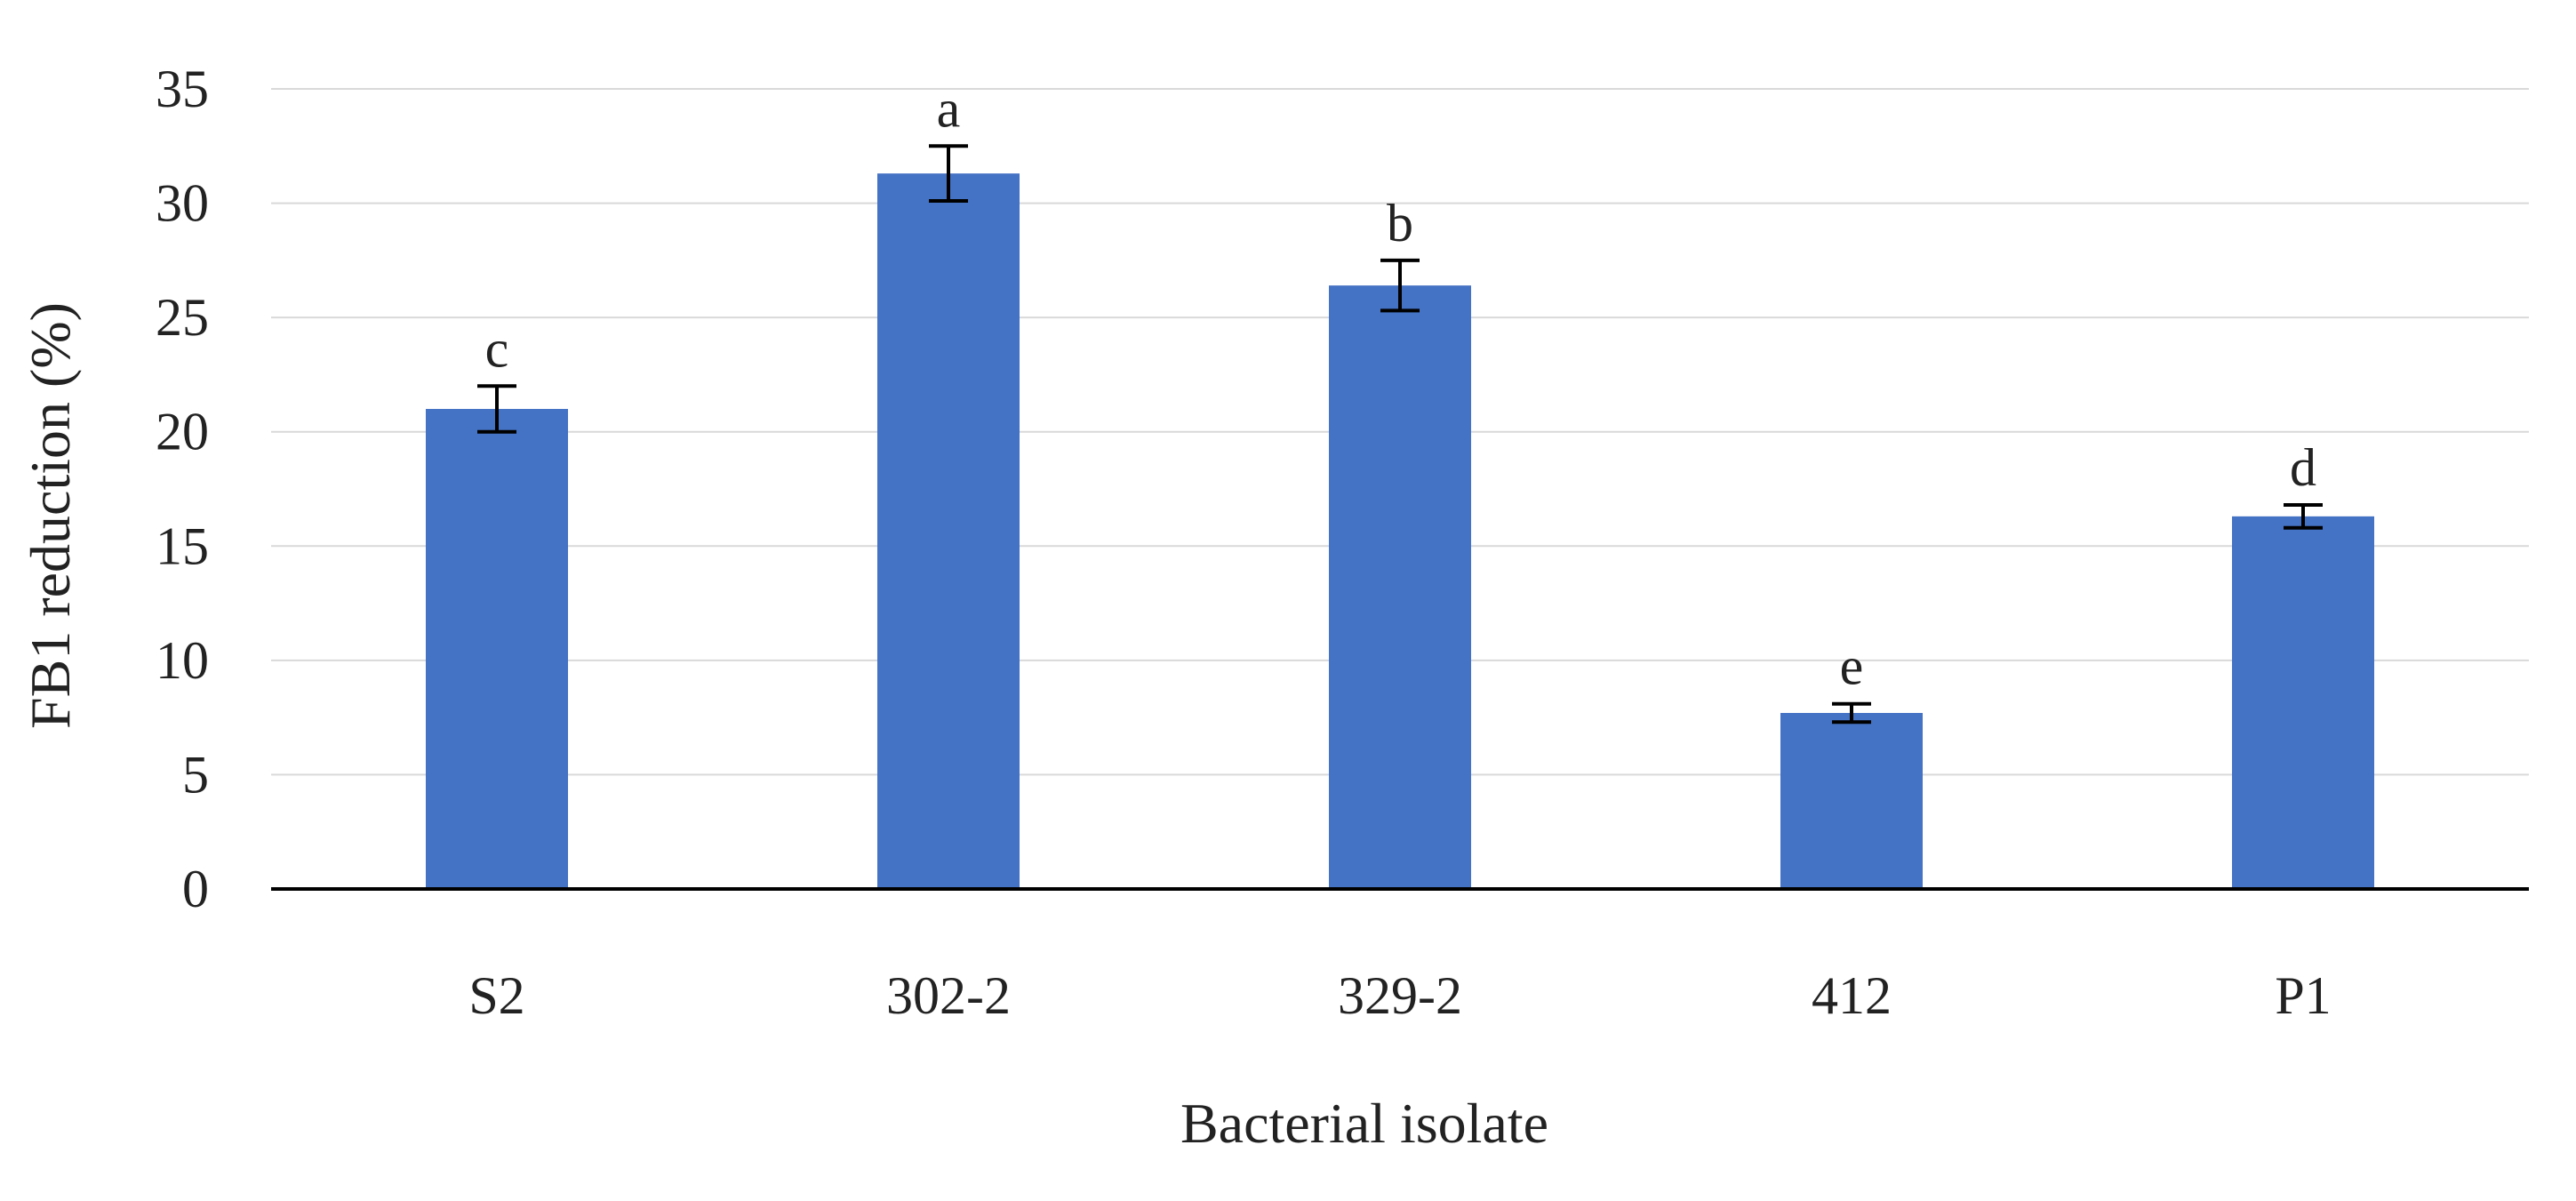 The height and width of the screenshot is (1201, 2576). What do you see at coordinates (182, 545) in the screenshot?
I see `y-tick-label: 15` at bounding box center [182, 545].